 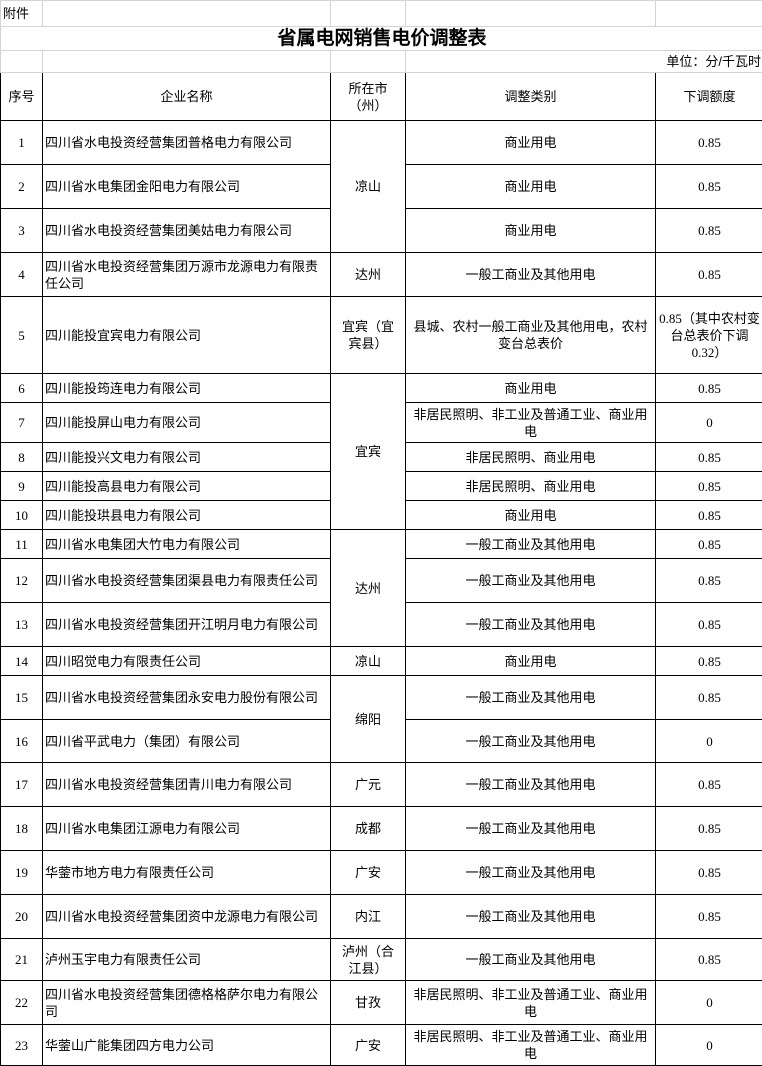 What do you see at coordinates (187, 625) in the screenshot?
I see `company-name: 四川省水电投资经营集团开江明月电力有限公司` at bounding box center [187, 625].